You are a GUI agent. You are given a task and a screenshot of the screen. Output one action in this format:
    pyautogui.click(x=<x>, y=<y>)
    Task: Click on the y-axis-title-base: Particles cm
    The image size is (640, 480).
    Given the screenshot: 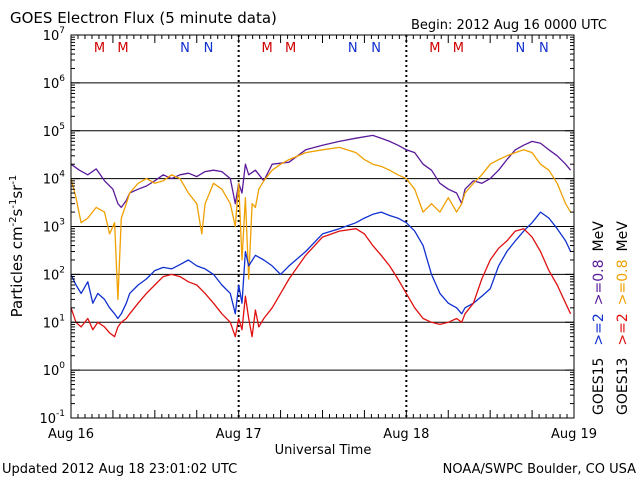 What is the action you would take?
    pyautogui.click(x=17, y=271)
    